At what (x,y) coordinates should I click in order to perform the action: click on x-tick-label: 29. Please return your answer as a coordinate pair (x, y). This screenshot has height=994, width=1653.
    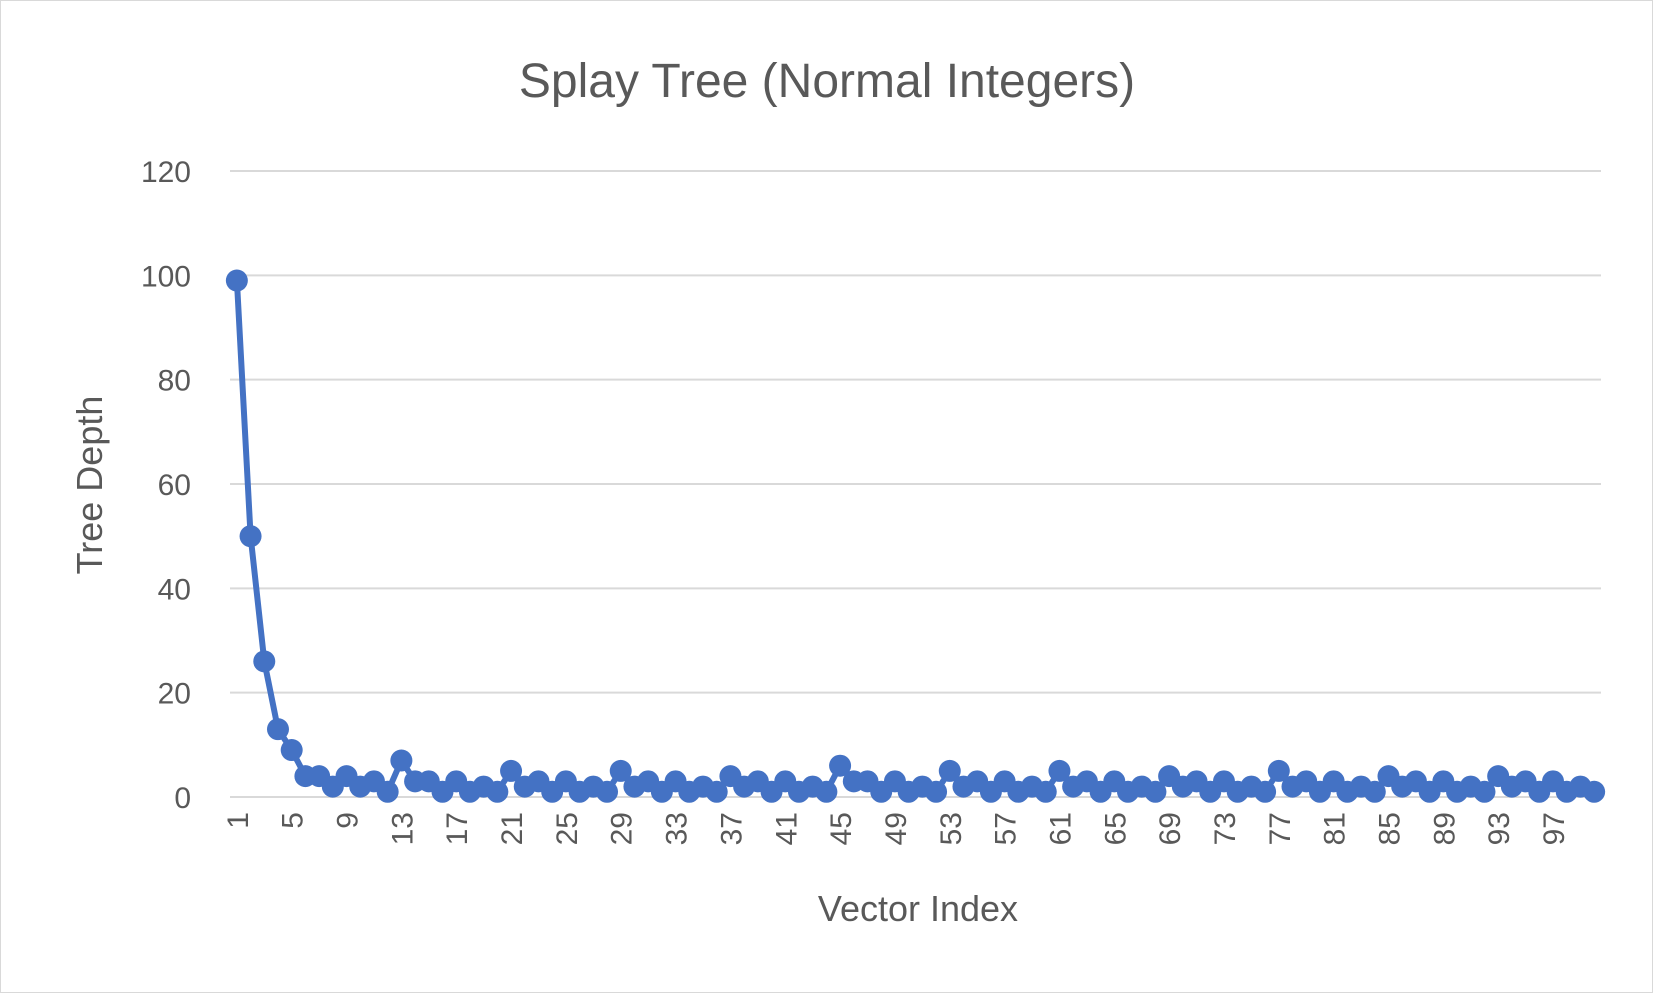
    Looking at the image, I should click on (622, 828).